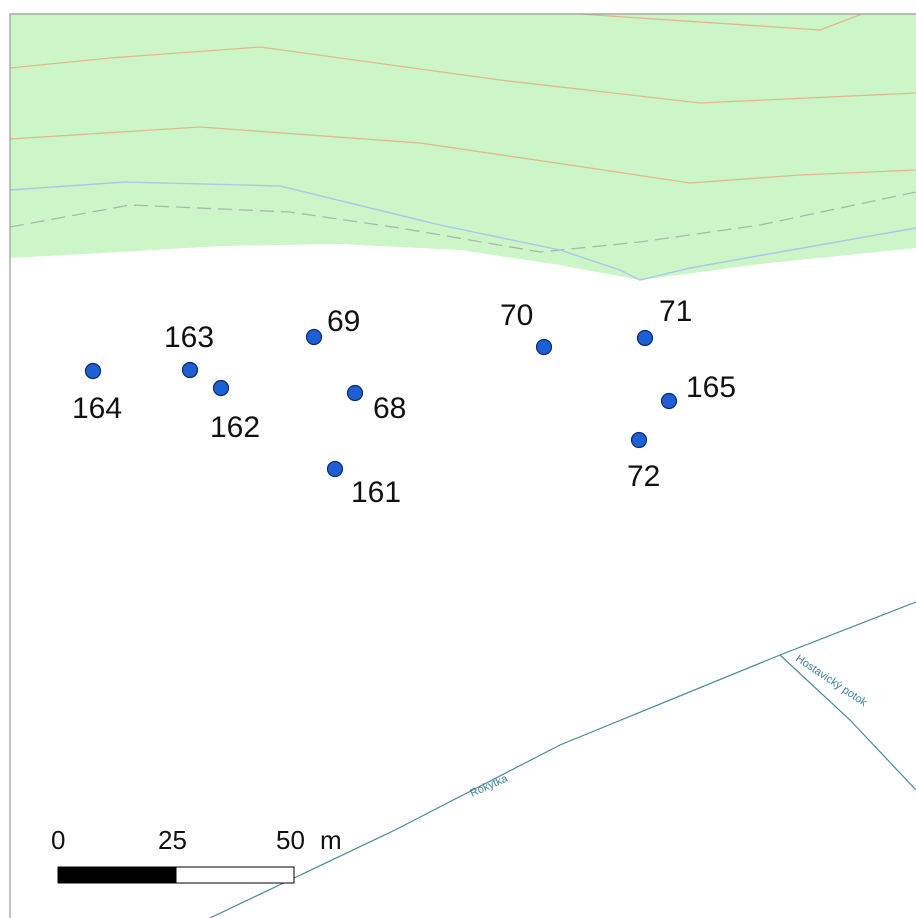  Describe the element at coordinates (189, 337) in the screenshot. I see `point-label-163: 163` at that location.